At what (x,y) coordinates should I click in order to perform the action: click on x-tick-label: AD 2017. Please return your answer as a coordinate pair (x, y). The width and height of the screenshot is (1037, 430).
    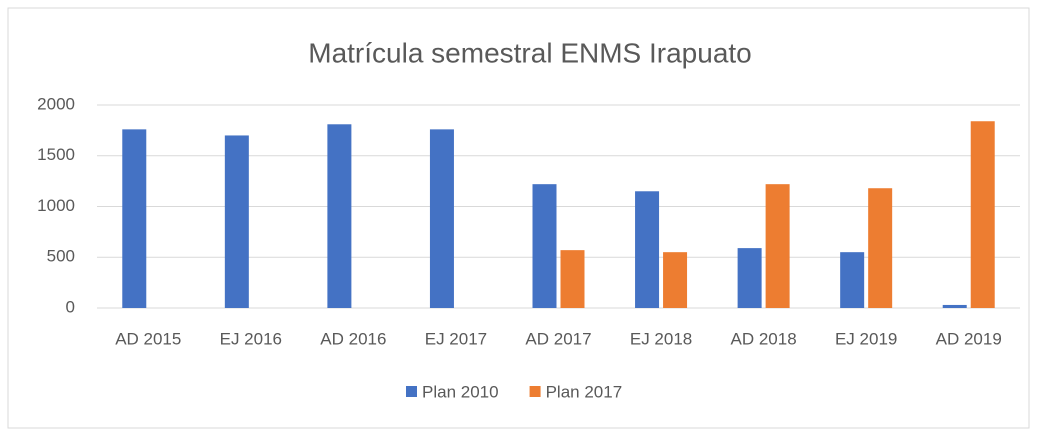
    Looking at the image, I should click on (558, 338).